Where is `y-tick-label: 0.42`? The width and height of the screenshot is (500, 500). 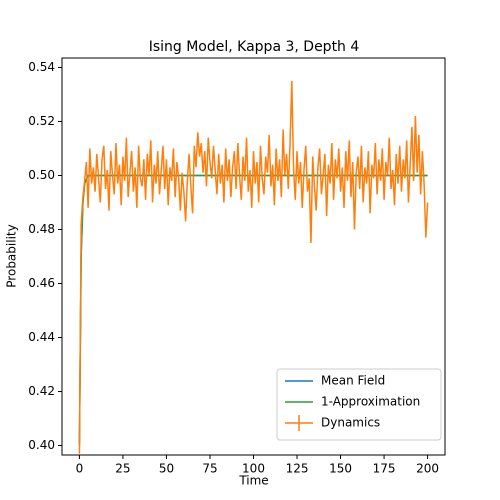 y-tick-label: 0.42 is located at coordinates (41, 391).